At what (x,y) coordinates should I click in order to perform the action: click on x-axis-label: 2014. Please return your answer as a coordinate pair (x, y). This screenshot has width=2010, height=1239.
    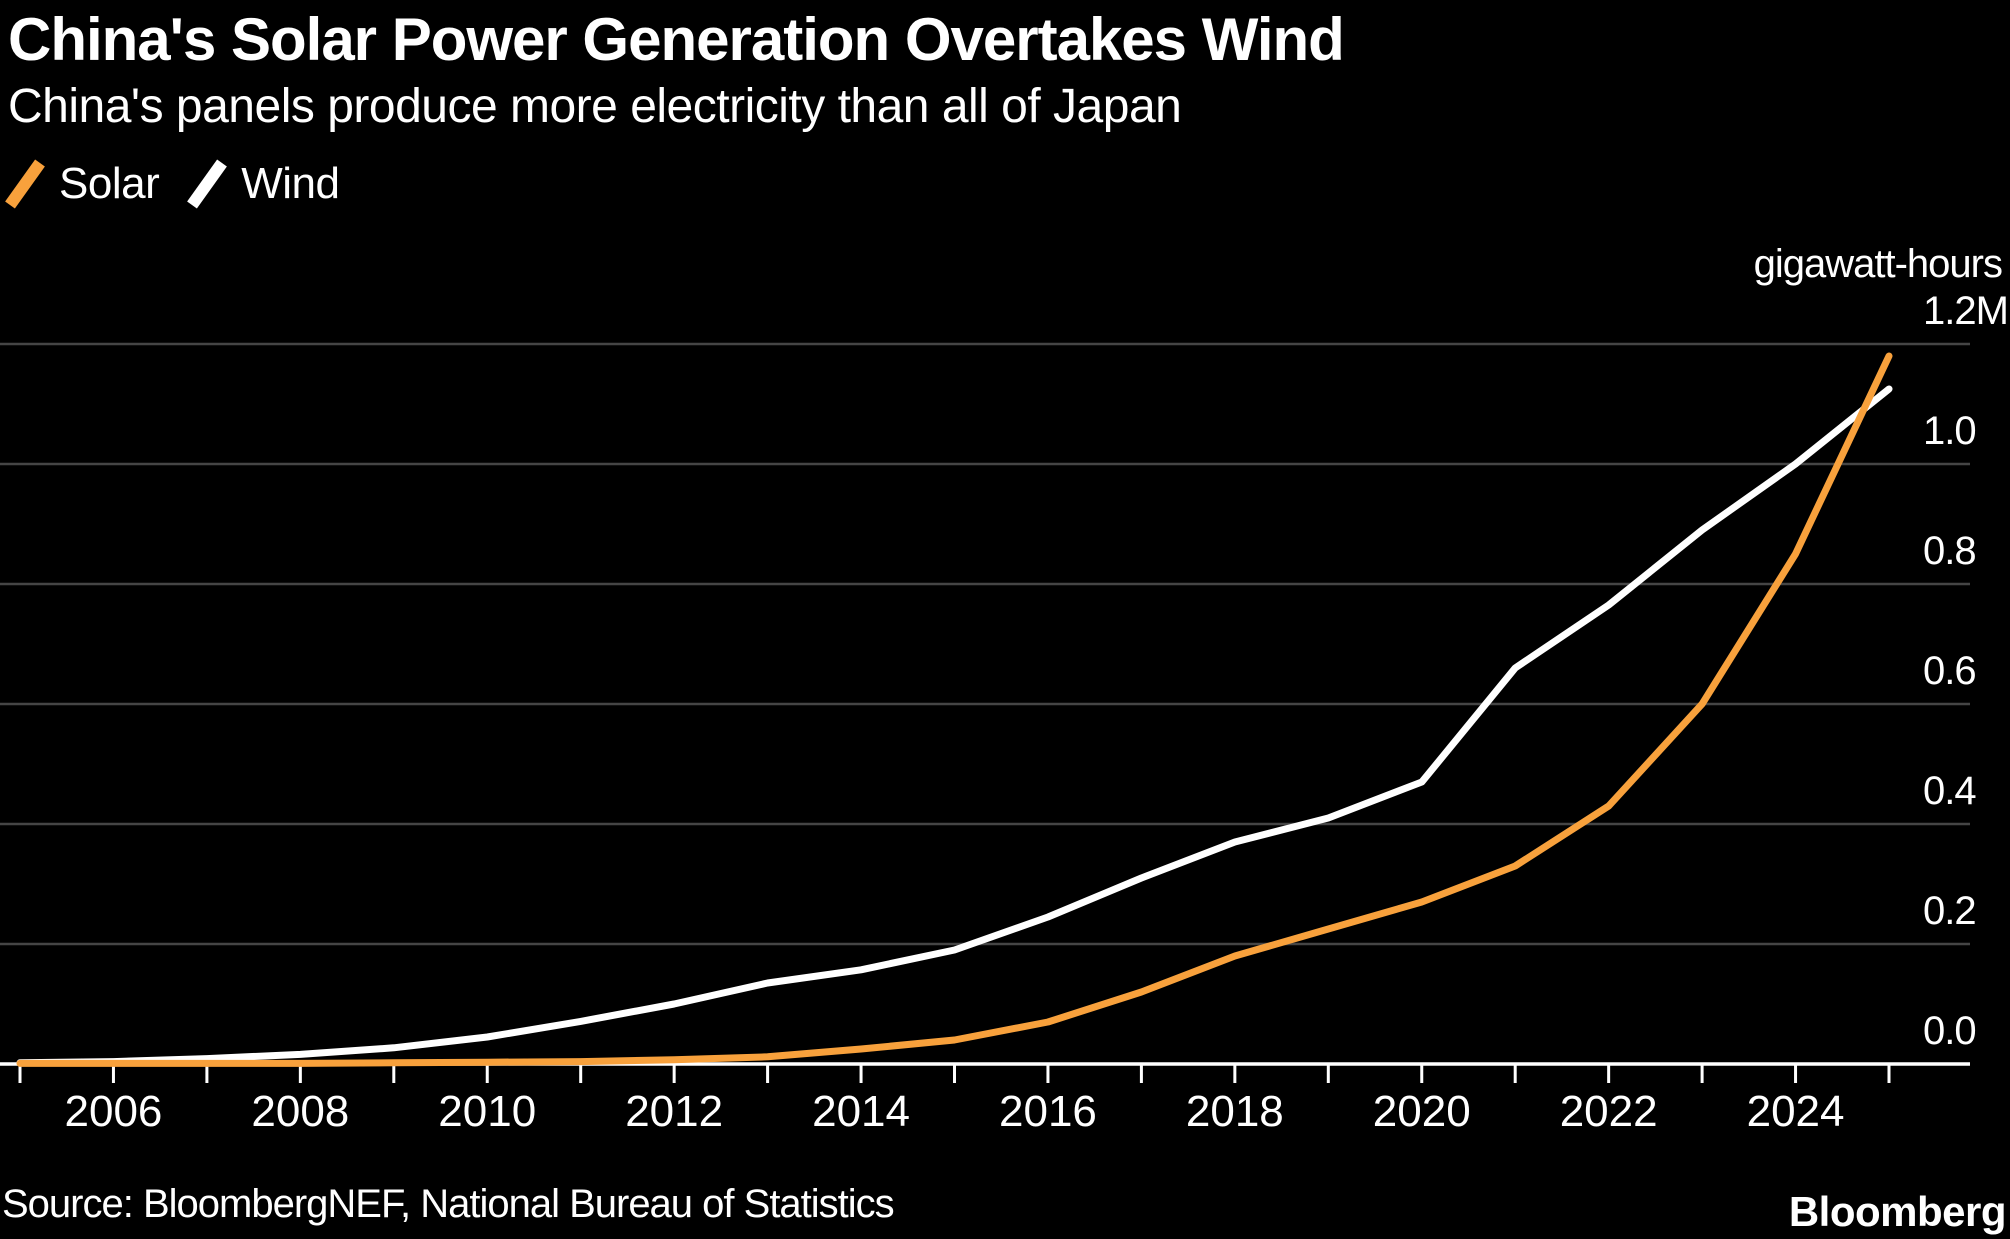
    Looking at the image, I should click on (861, 1111).